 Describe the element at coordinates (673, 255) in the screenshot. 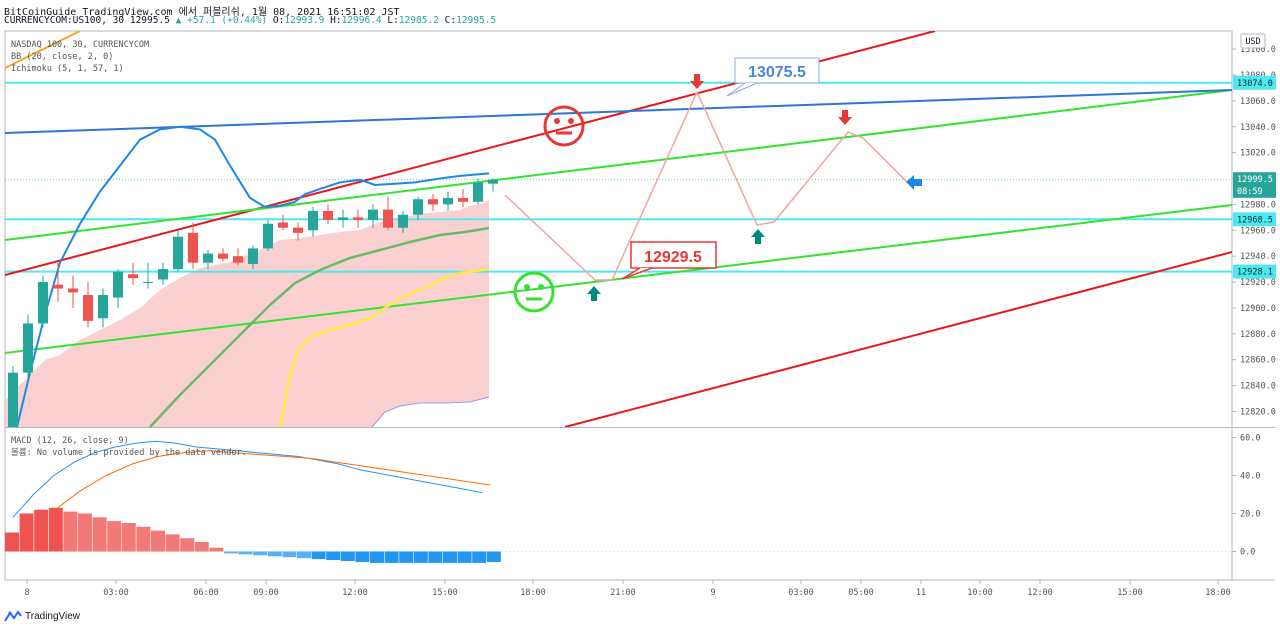

I see `callout-low-box` at that location.